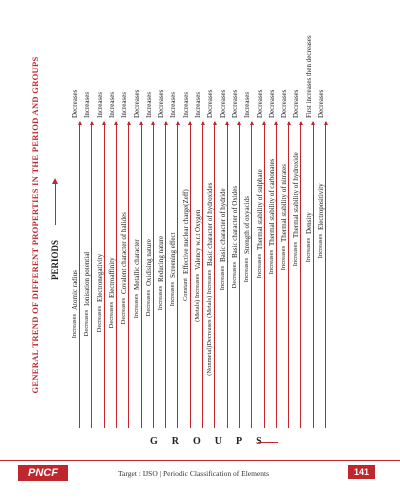 This screenshot has height=500, width=400. I want to click on group-trend: (Metals) Increases, so click(197, 298).